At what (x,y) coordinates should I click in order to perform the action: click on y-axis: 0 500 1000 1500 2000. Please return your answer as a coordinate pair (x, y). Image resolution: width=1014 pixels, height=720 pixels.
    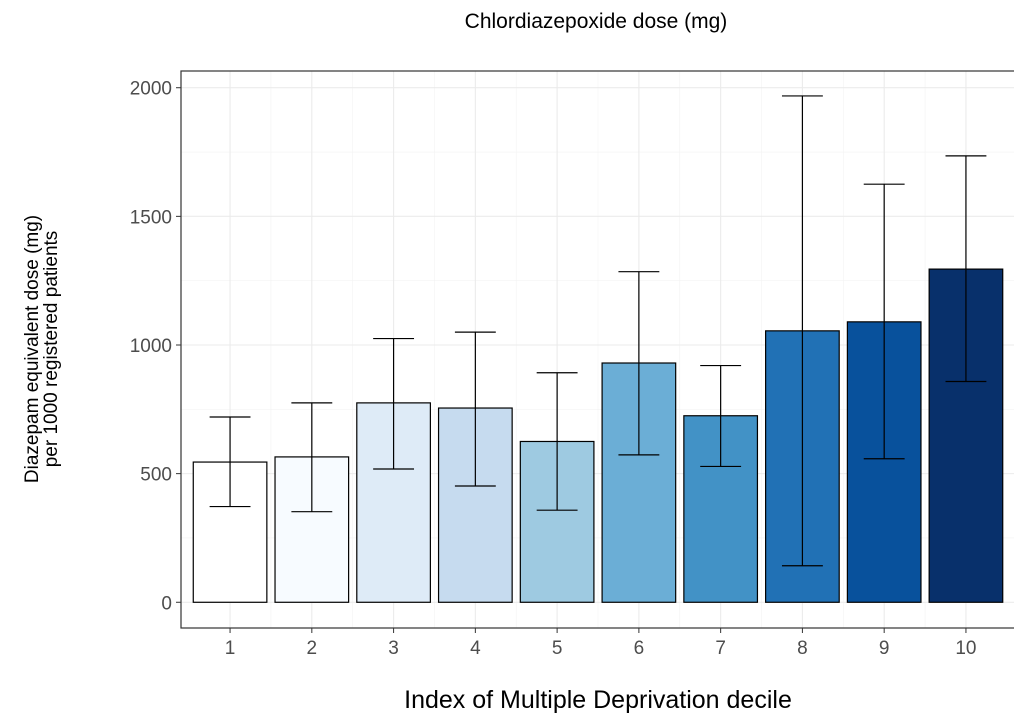
    Looking at the image, I should click on (155, 346).